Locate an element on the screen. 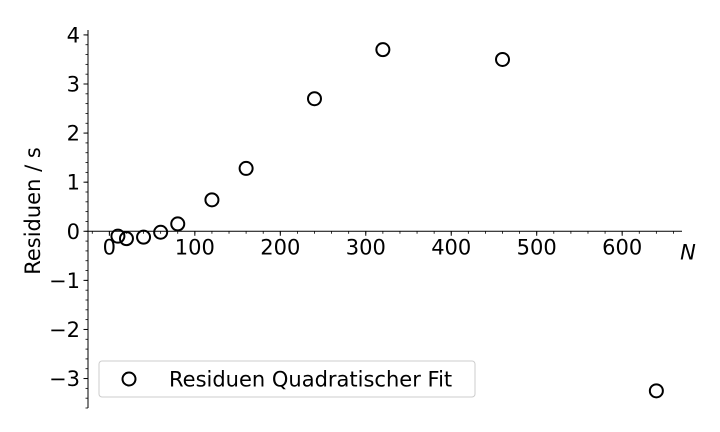 The width and height of the screenshot is (720, 432). x-tick-label: 500 is located at coordinates (537, 247).